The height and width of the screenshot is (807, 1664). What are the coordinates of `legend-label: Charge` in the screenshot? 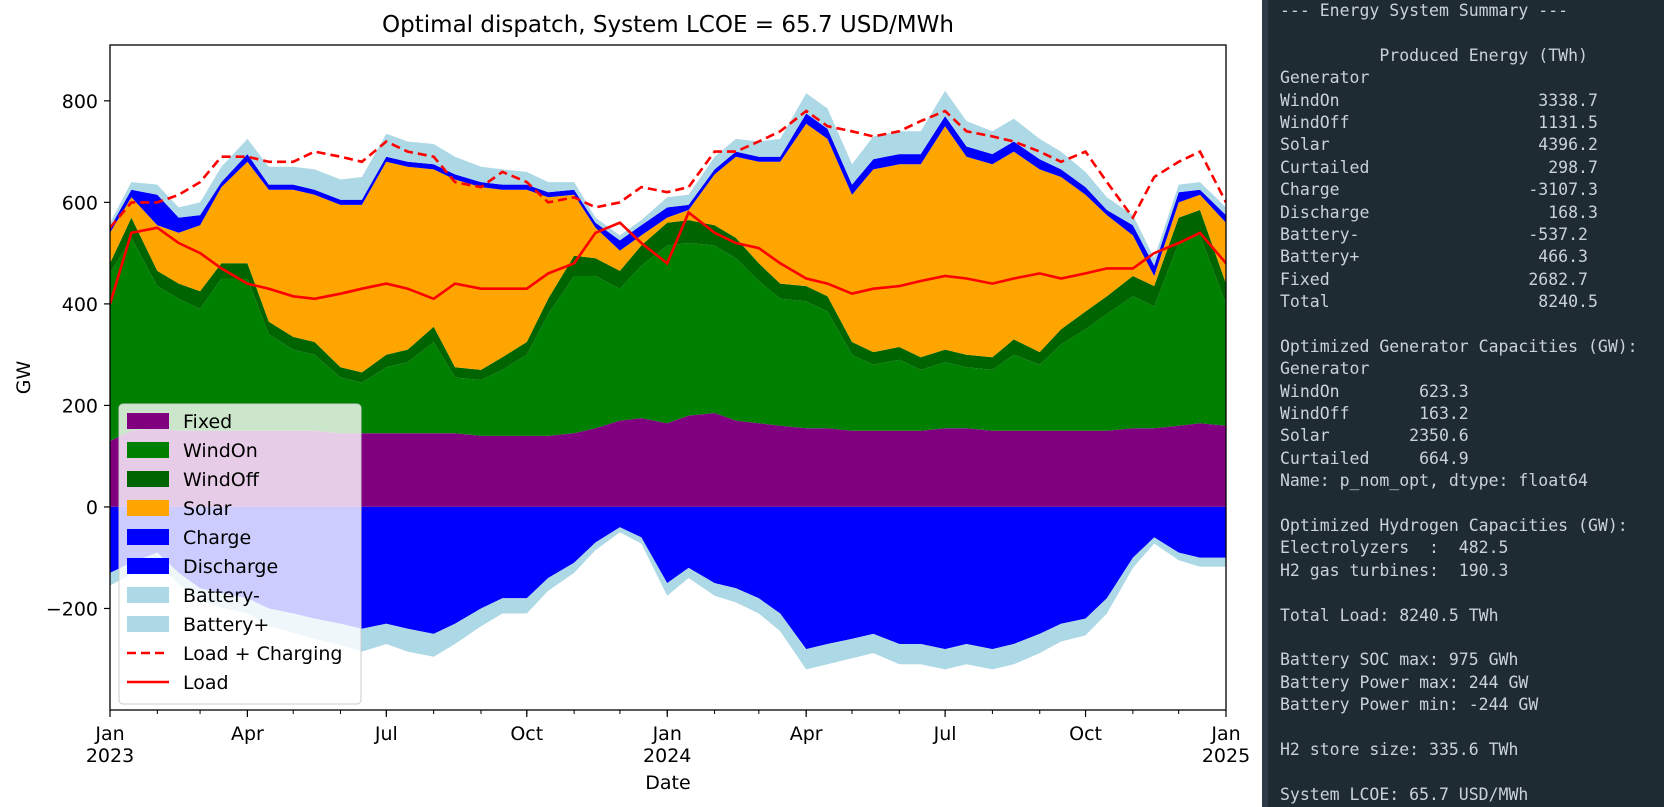 It's located at (217, 538).